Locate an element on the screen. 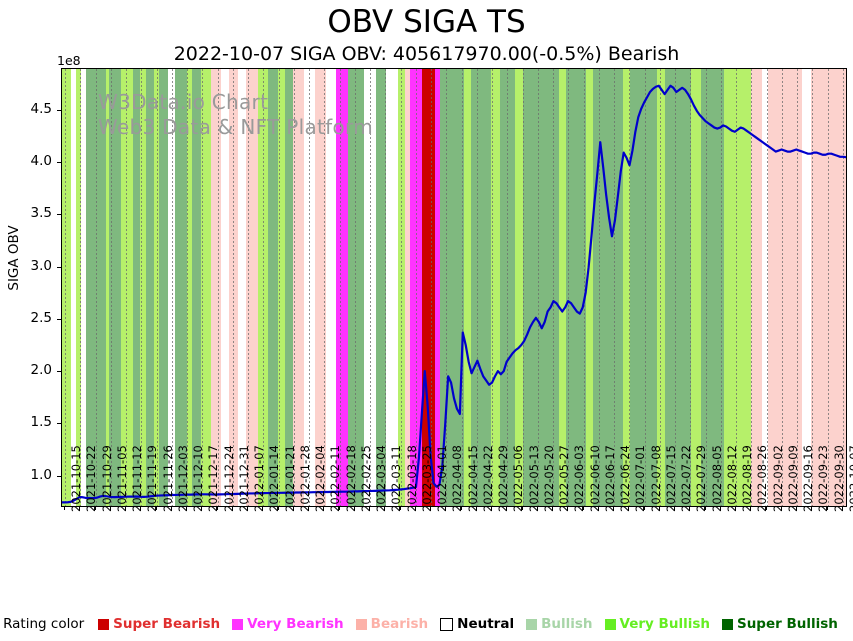 The height and width of the screenshot is (641, 853). x-axis-tick-label: 2021-10-22 is located at coordinates (91, 478).